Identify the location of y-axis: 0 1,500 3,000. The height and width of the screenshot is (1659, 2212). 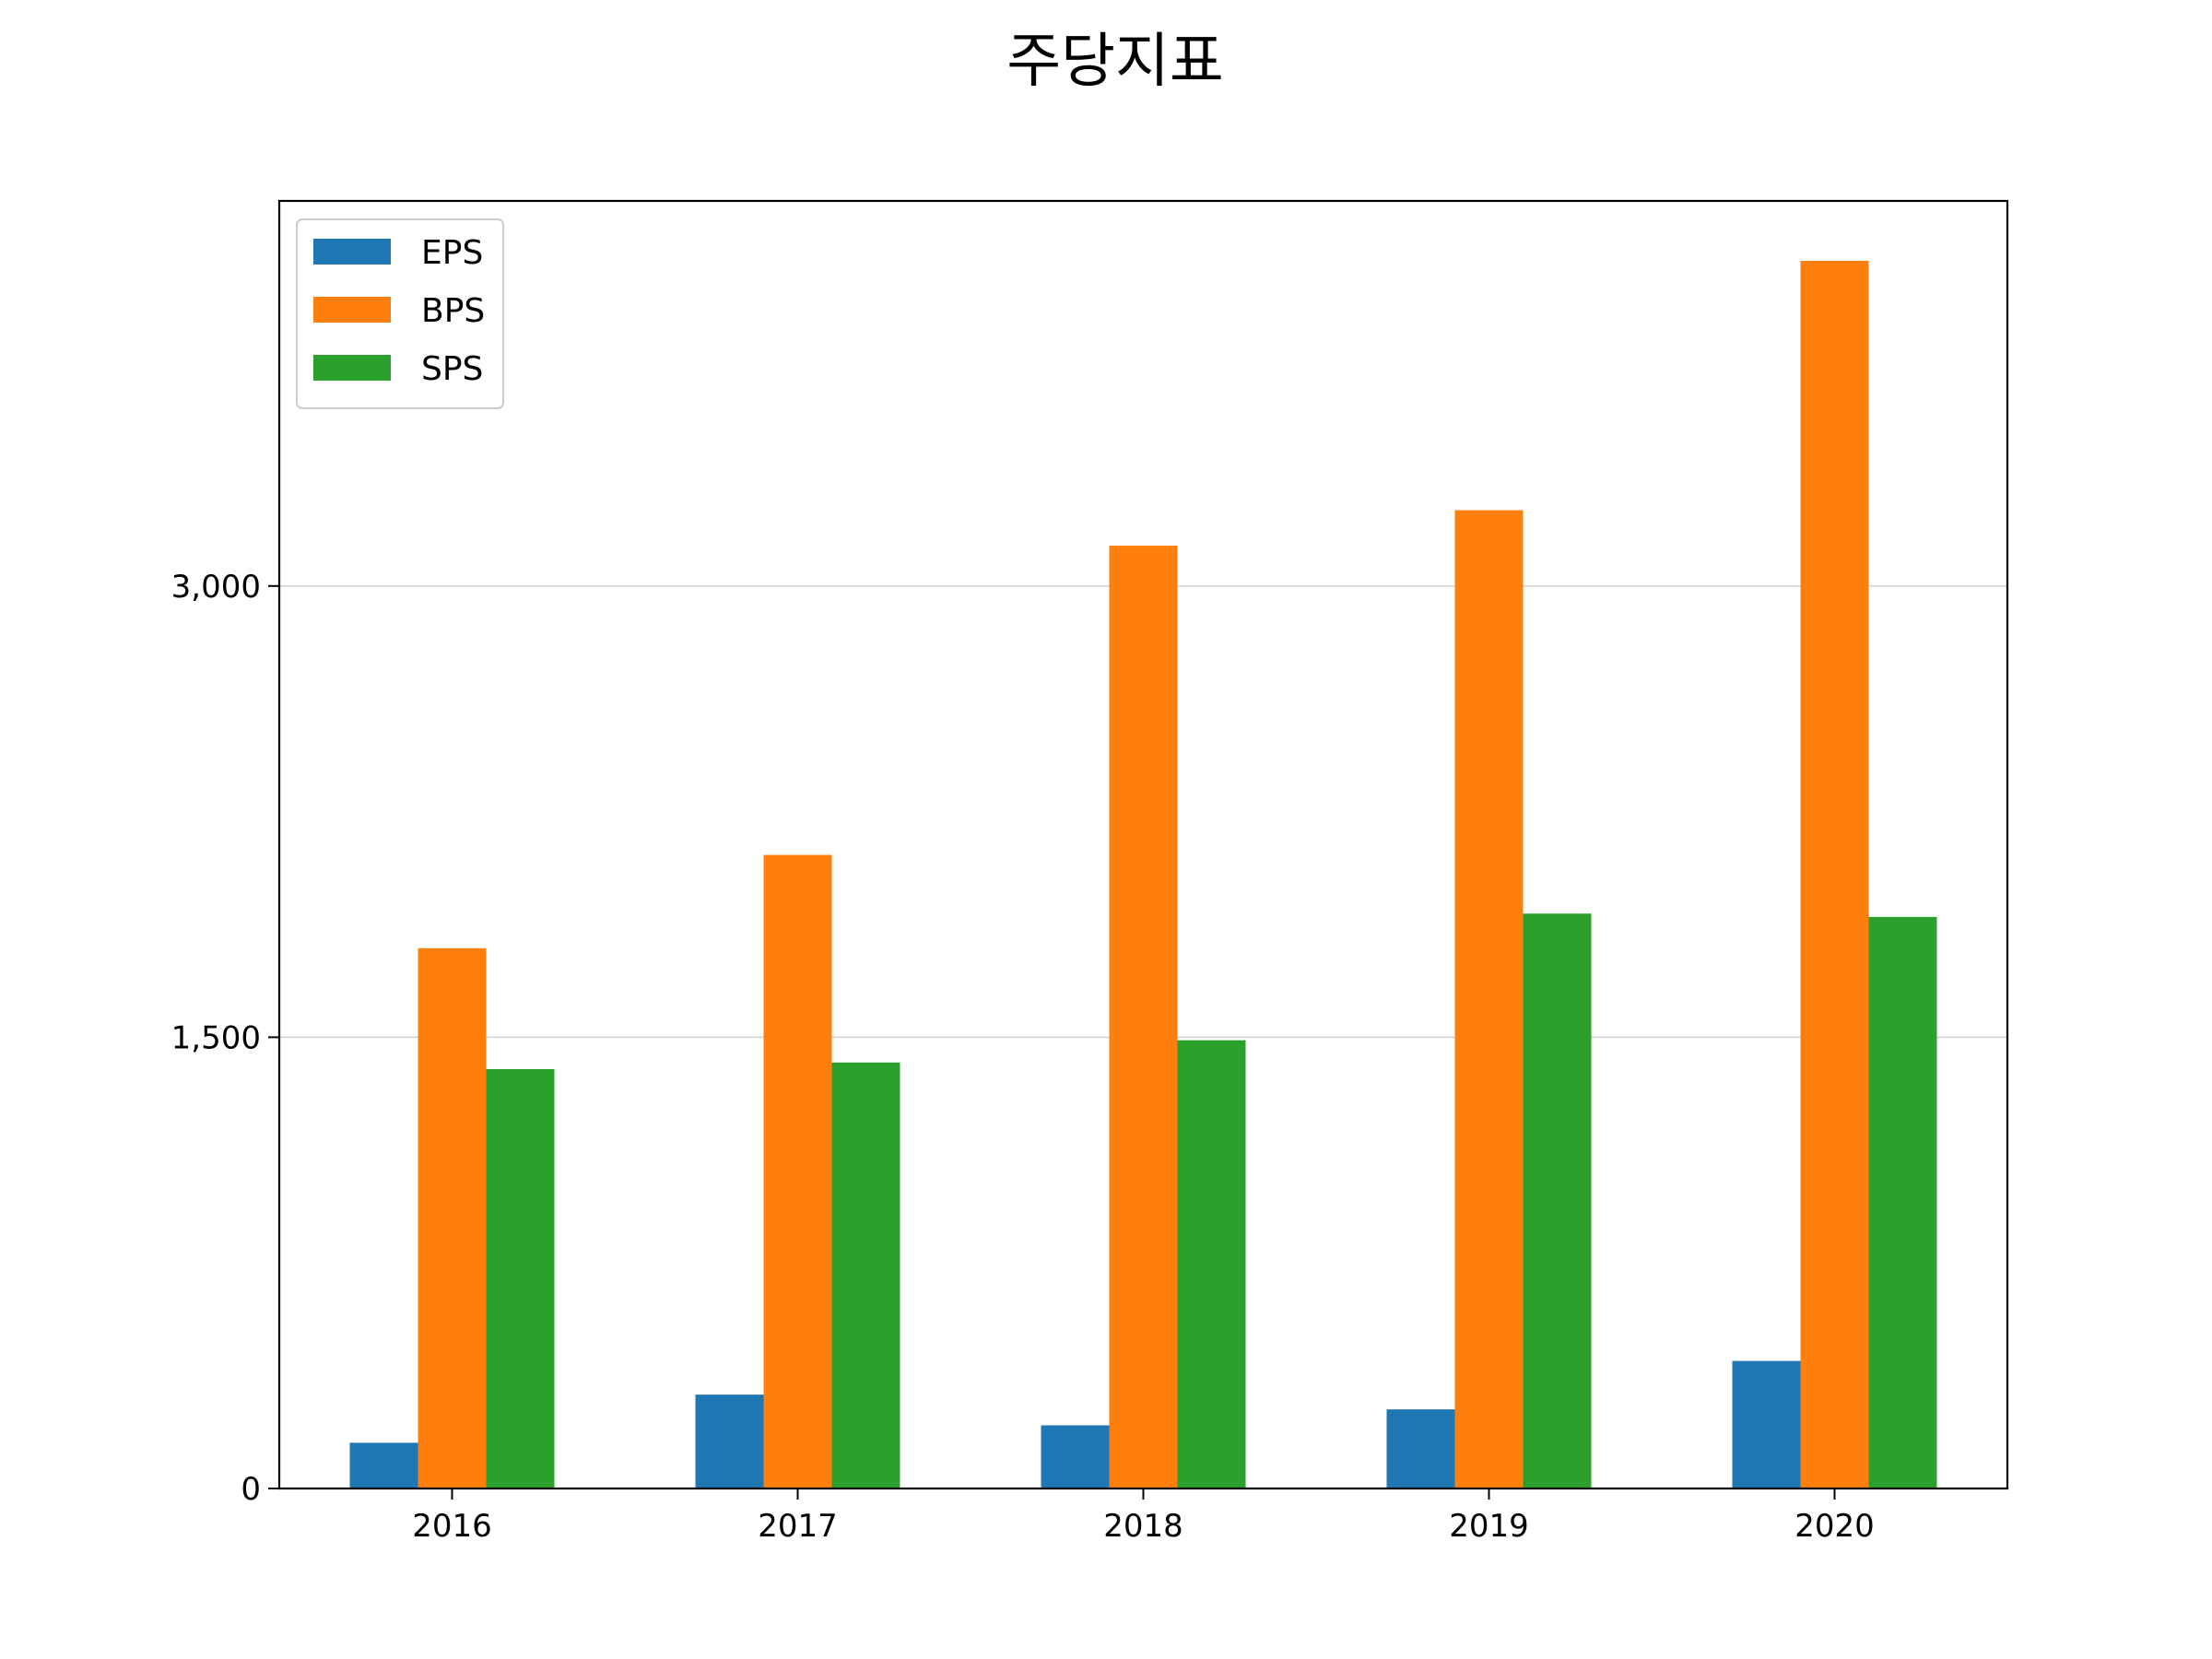
(225, 1038).